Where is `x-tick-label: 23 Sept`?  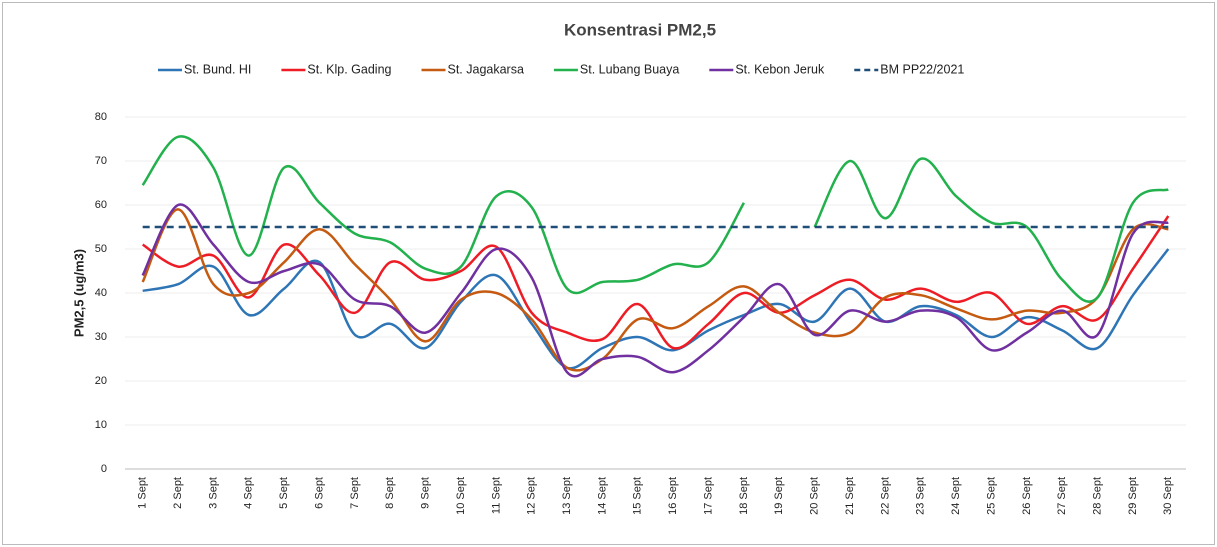 x-tick-label: 23 Sept is located at coordinates (921, 496).